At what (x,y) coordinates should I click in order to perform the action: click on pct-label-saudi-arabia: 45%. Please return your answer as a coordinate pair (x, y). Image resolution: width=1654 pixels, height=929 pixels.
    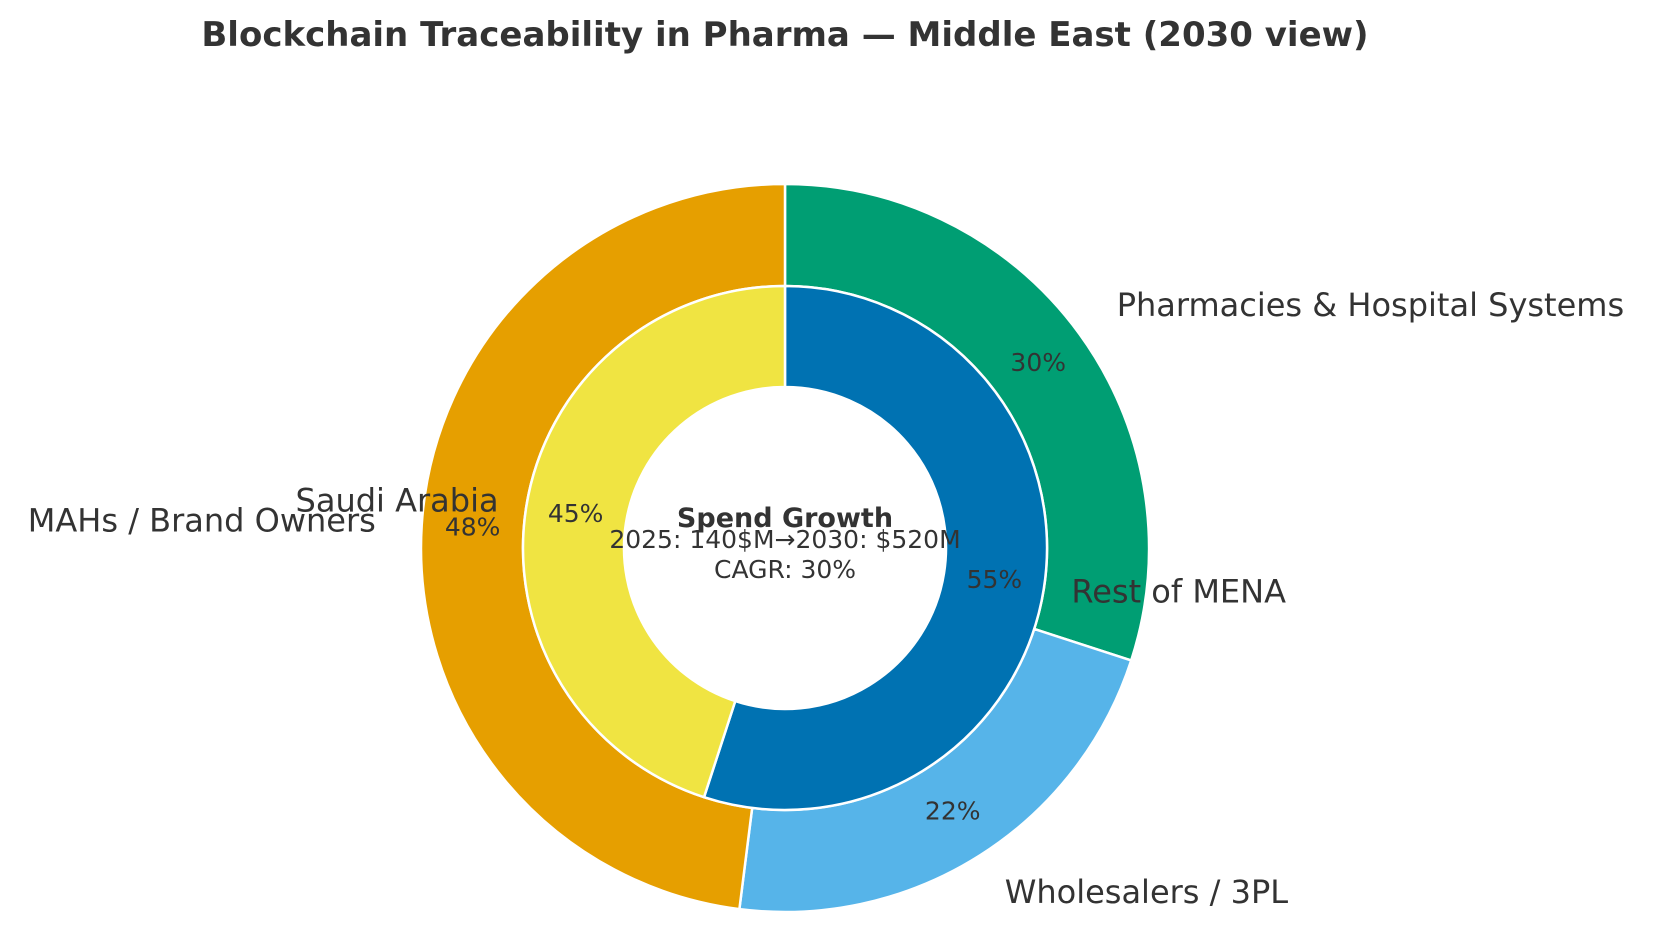
    Looking at the image, I should click on (576, 513).